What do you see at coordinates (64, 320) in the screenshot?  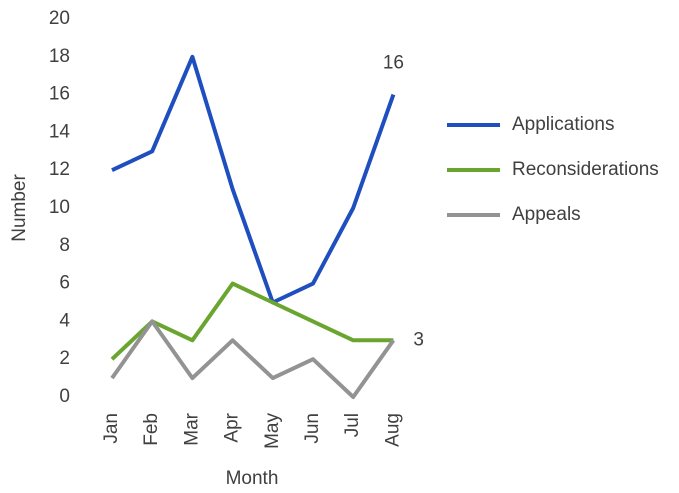 I see `y-tick-label: 4` at bounding box center [64, 320].